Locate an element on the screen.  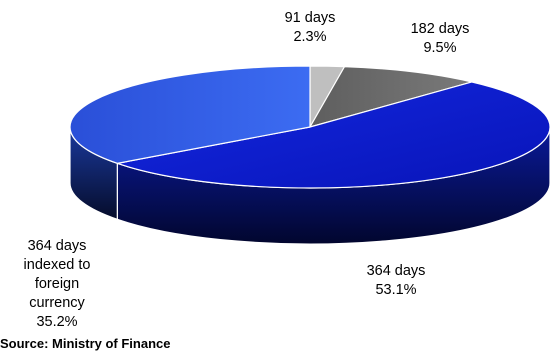
data-label-91-days: 91 days 2.3% is located at coordinates (310, 27).